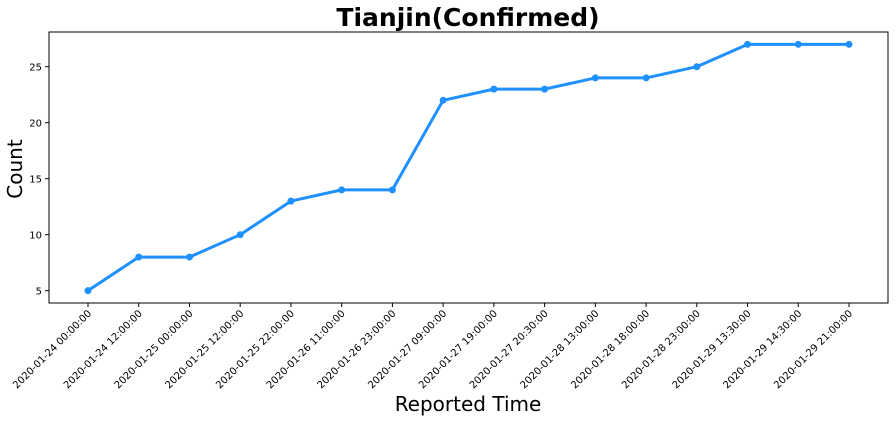 This screenshot has height=422, width=896. What do you see at coordinates (35, 124) in the screenshot?
I see `y-tick-label: 20` at bounding box center [35, 124].